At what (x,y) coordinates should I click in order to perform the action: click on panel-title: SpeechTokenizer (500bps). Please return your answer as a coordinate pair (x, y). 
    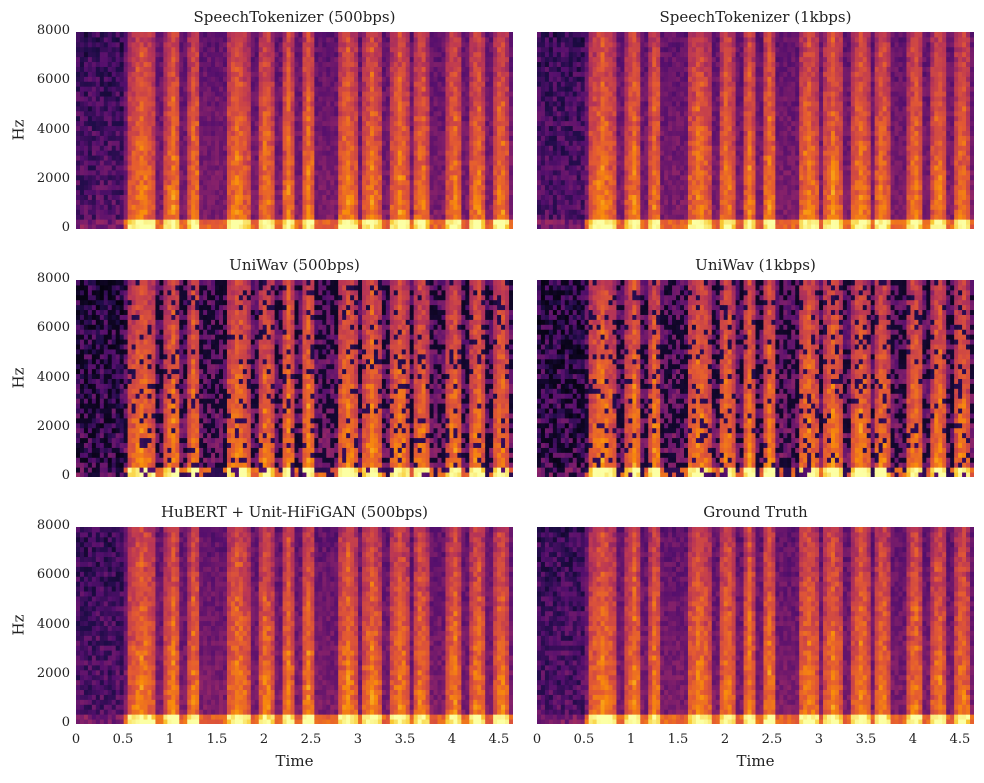
    Looking at the image, I should click on (294, 17).